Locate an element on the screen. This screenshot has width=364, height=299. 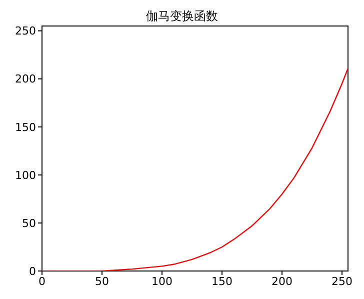
y-tick-label: 100 is located at coordinates (25, 175).